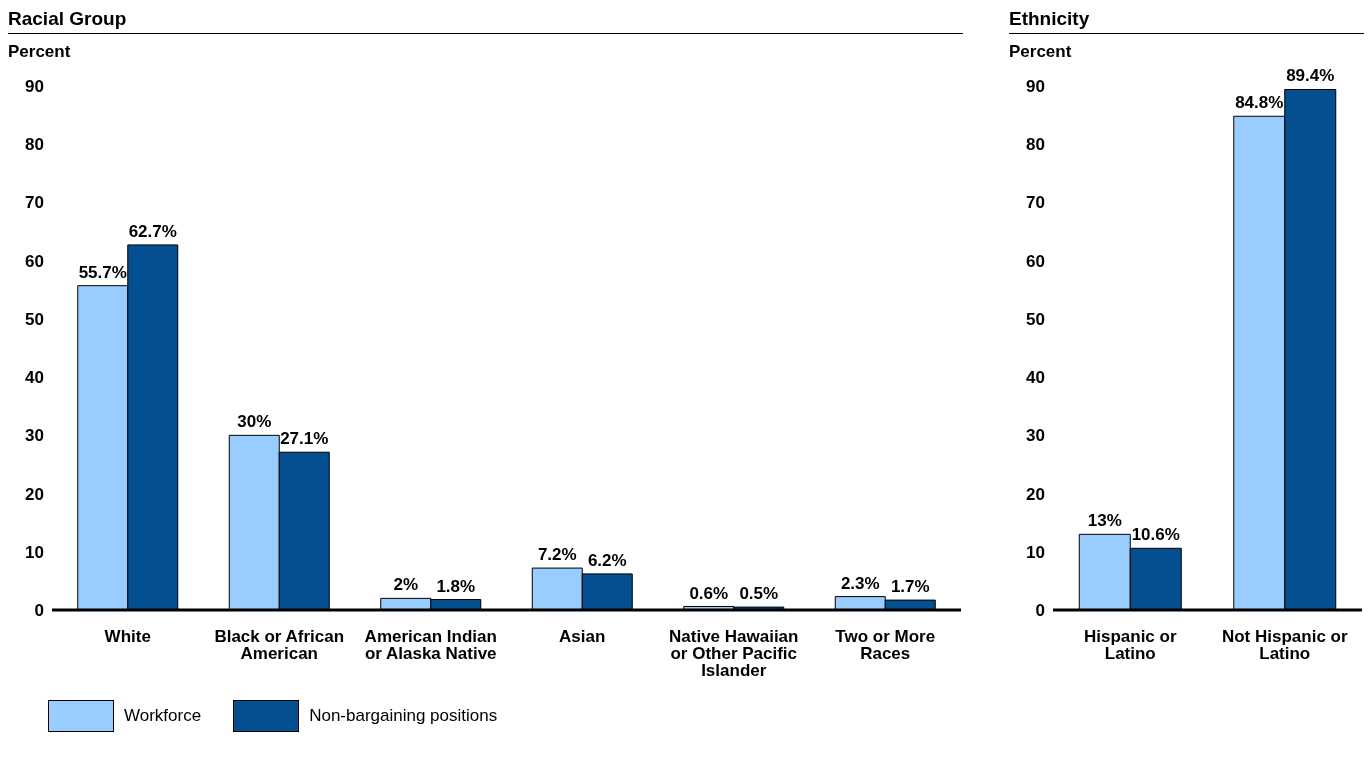 Image resolution: width=1372 pixels, height=777 pixels. Describe the element at coordinates (709, 593) in the screenshot. I see `data-label: 0.6%` at that location.